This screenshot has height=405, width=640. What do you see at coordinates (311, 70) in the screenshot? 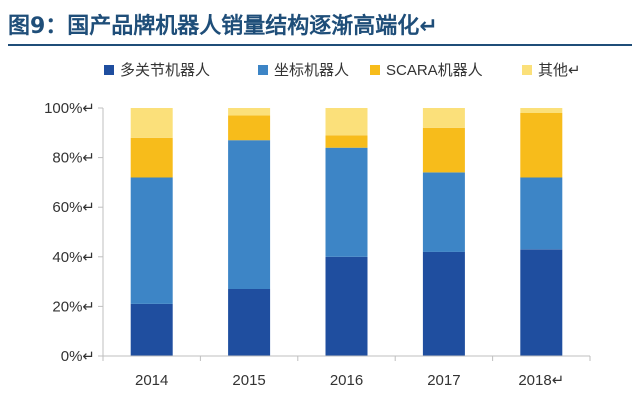
I see `legend-label-1: 坐标机器人` at bounding box center [311, 70].